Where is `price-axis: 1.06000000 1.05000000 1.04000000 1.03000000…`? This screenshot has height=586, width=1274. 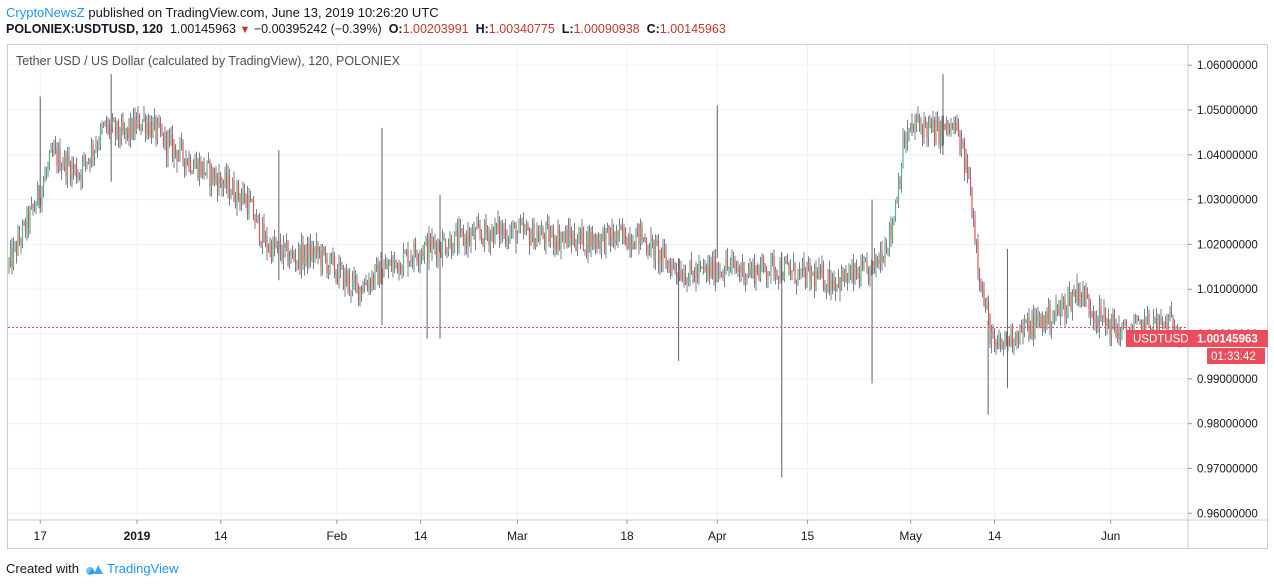
price-axis: 1.06000000 1.05000000 1.04000000 1.03000000… is located at coordinates (1223, 290).